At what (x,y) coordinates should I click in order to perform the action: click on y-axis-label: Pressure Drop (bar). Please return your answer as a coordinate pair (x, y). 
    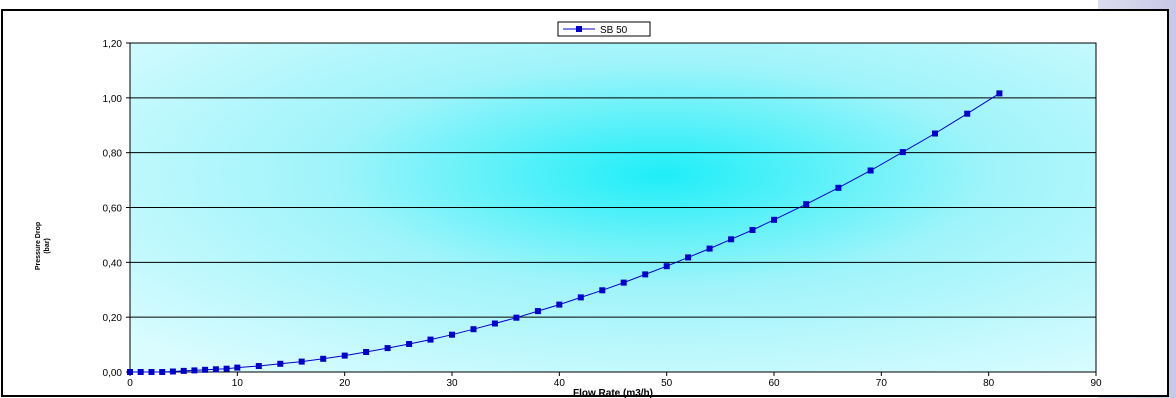
    Looking at the image, I should click on (43, 246).